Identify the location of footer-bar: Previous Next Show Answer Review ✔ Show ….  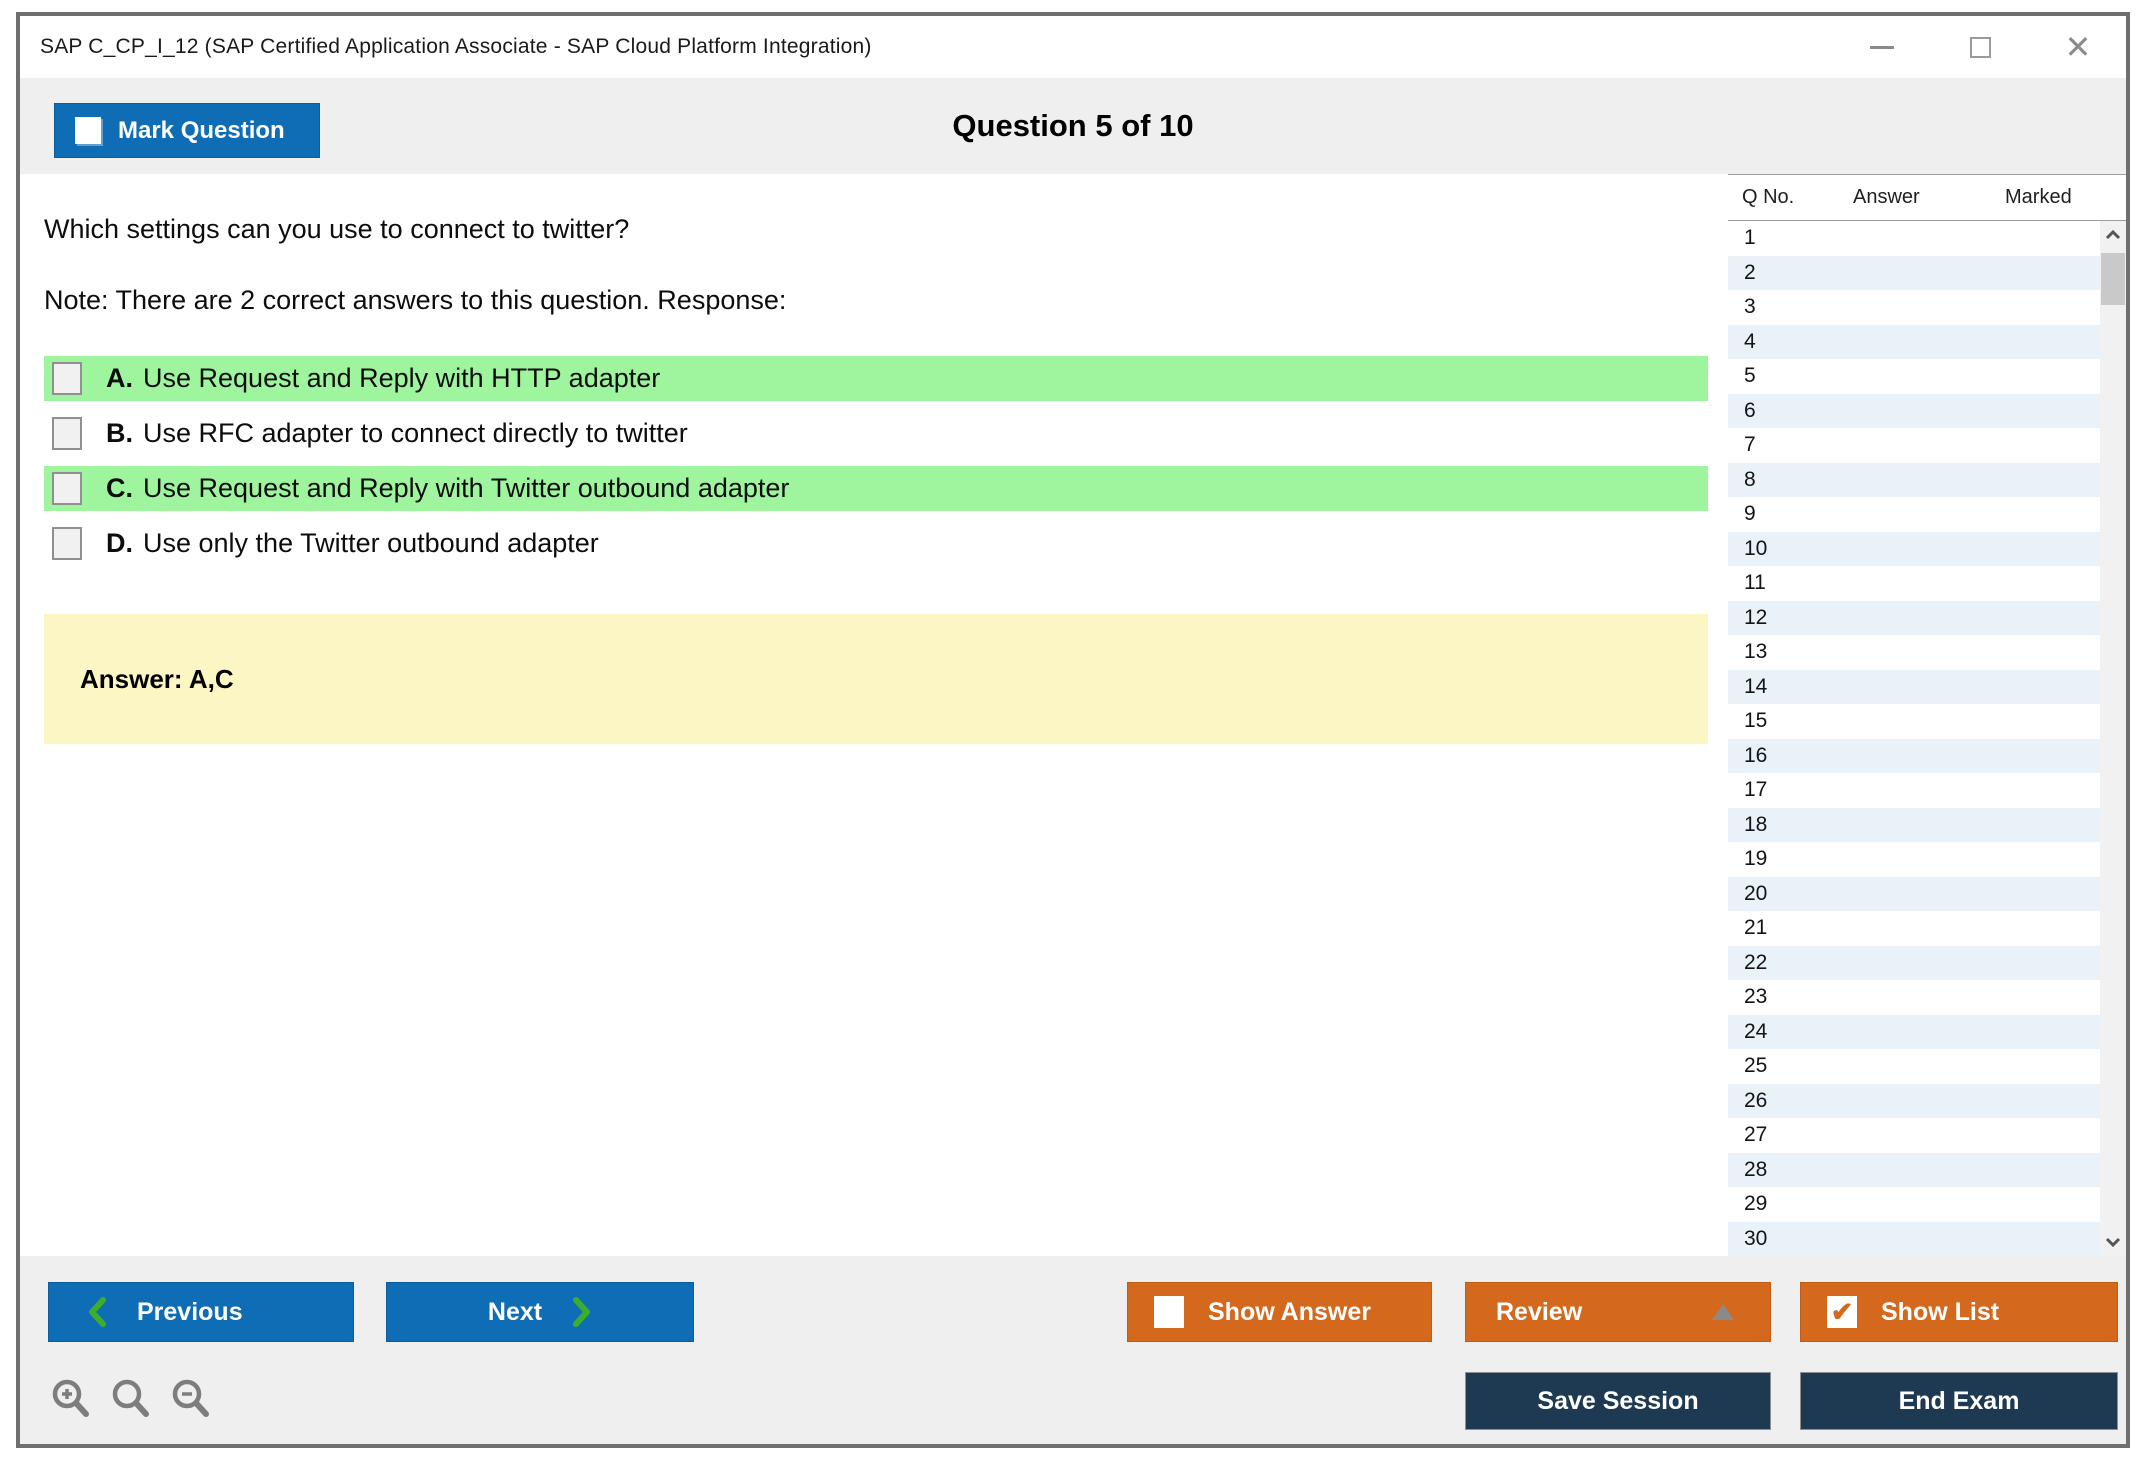
(1073, 1350).